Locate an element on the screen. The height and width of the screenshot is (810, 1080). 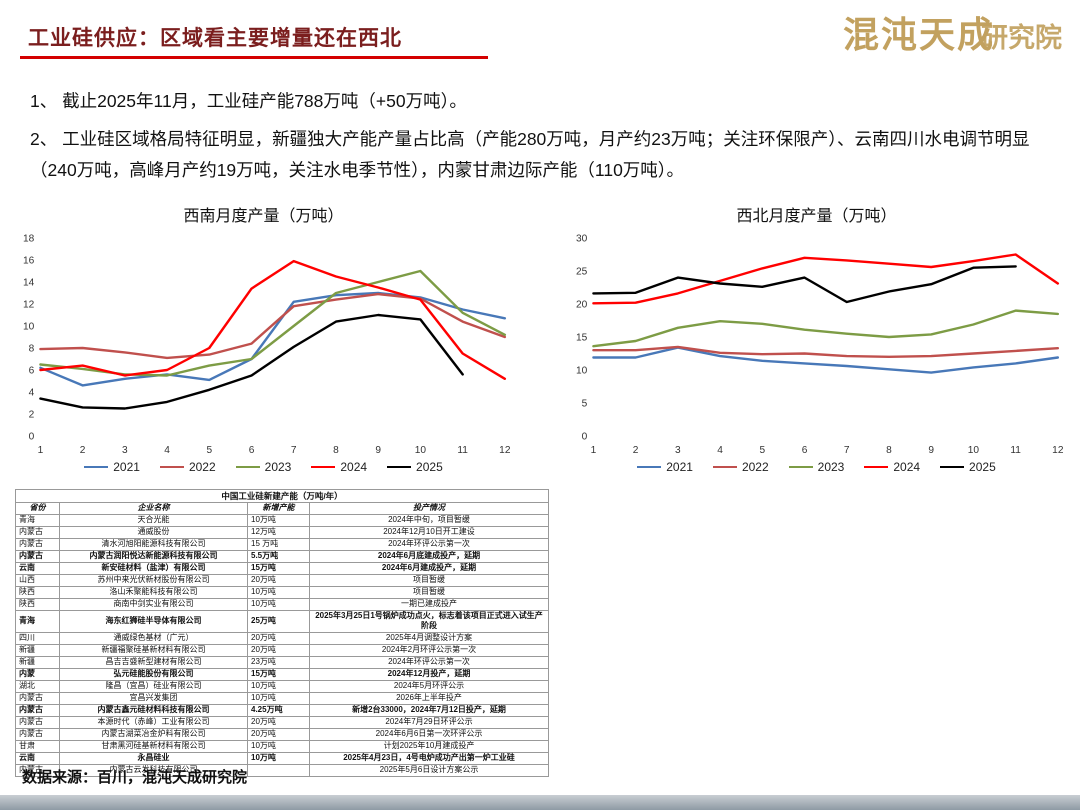
y-tick-label: 6 is located at coordinates (32, 371).